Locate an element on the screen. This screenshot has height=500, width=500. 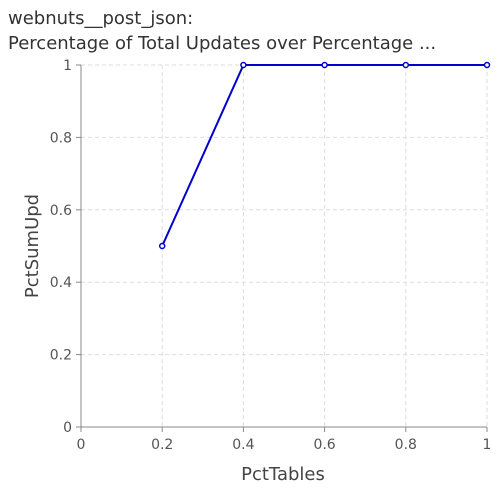
y-tick-label: 0 is located at coordinates (67, 428).